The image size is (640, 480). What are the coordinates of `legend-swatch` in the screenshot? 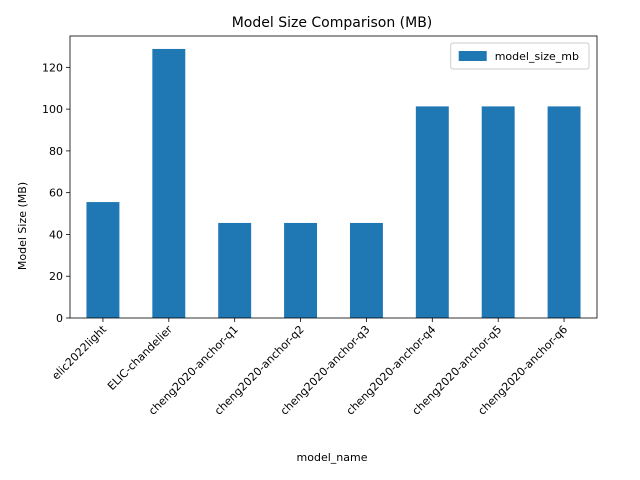 It's located at (472, 56).